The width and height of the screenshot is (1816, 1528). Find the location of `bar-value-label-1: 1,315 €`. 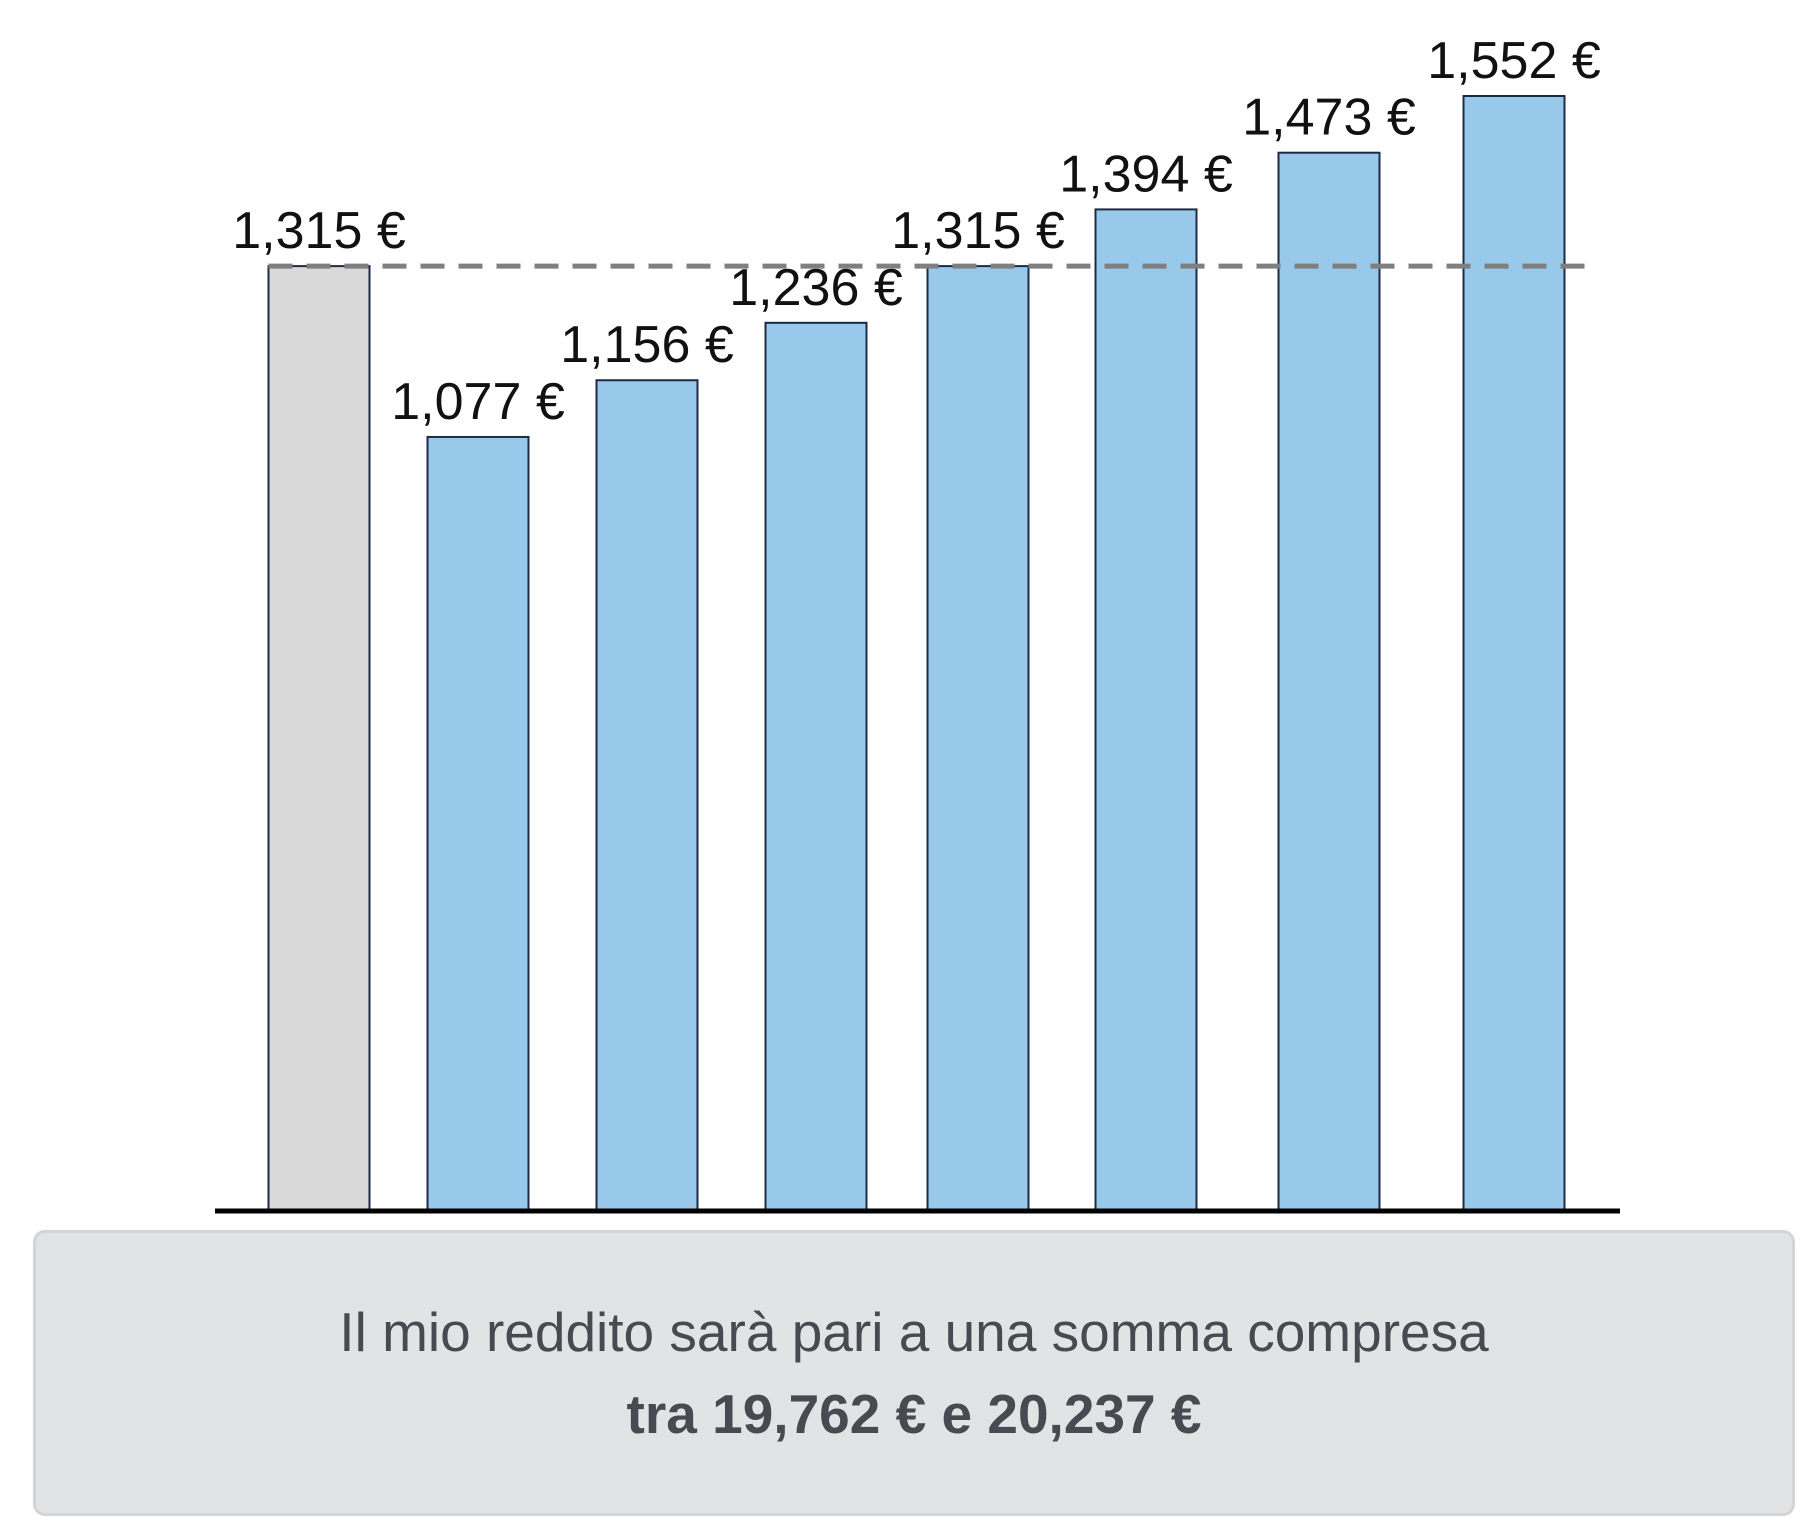

bar-value-label-1: 1,315 € is located at coordinates (319, 231).